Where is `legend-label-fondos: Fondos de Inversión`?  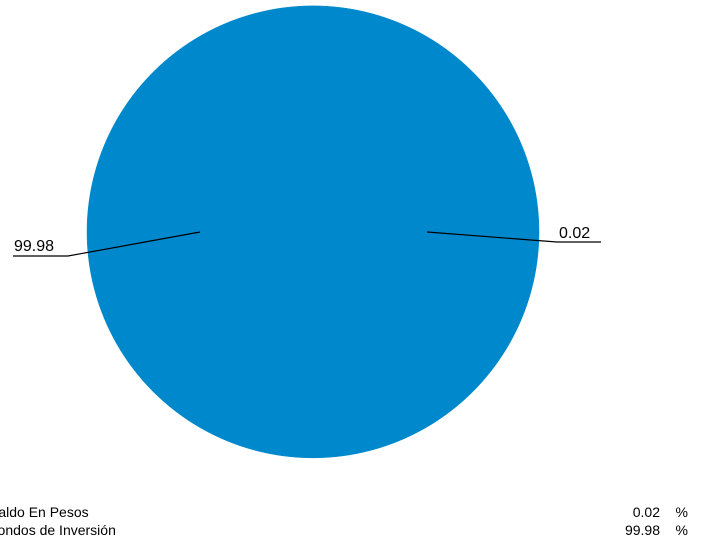
legend-label-fondos: Fondos de Inversión is located at coordinates (58, 530).